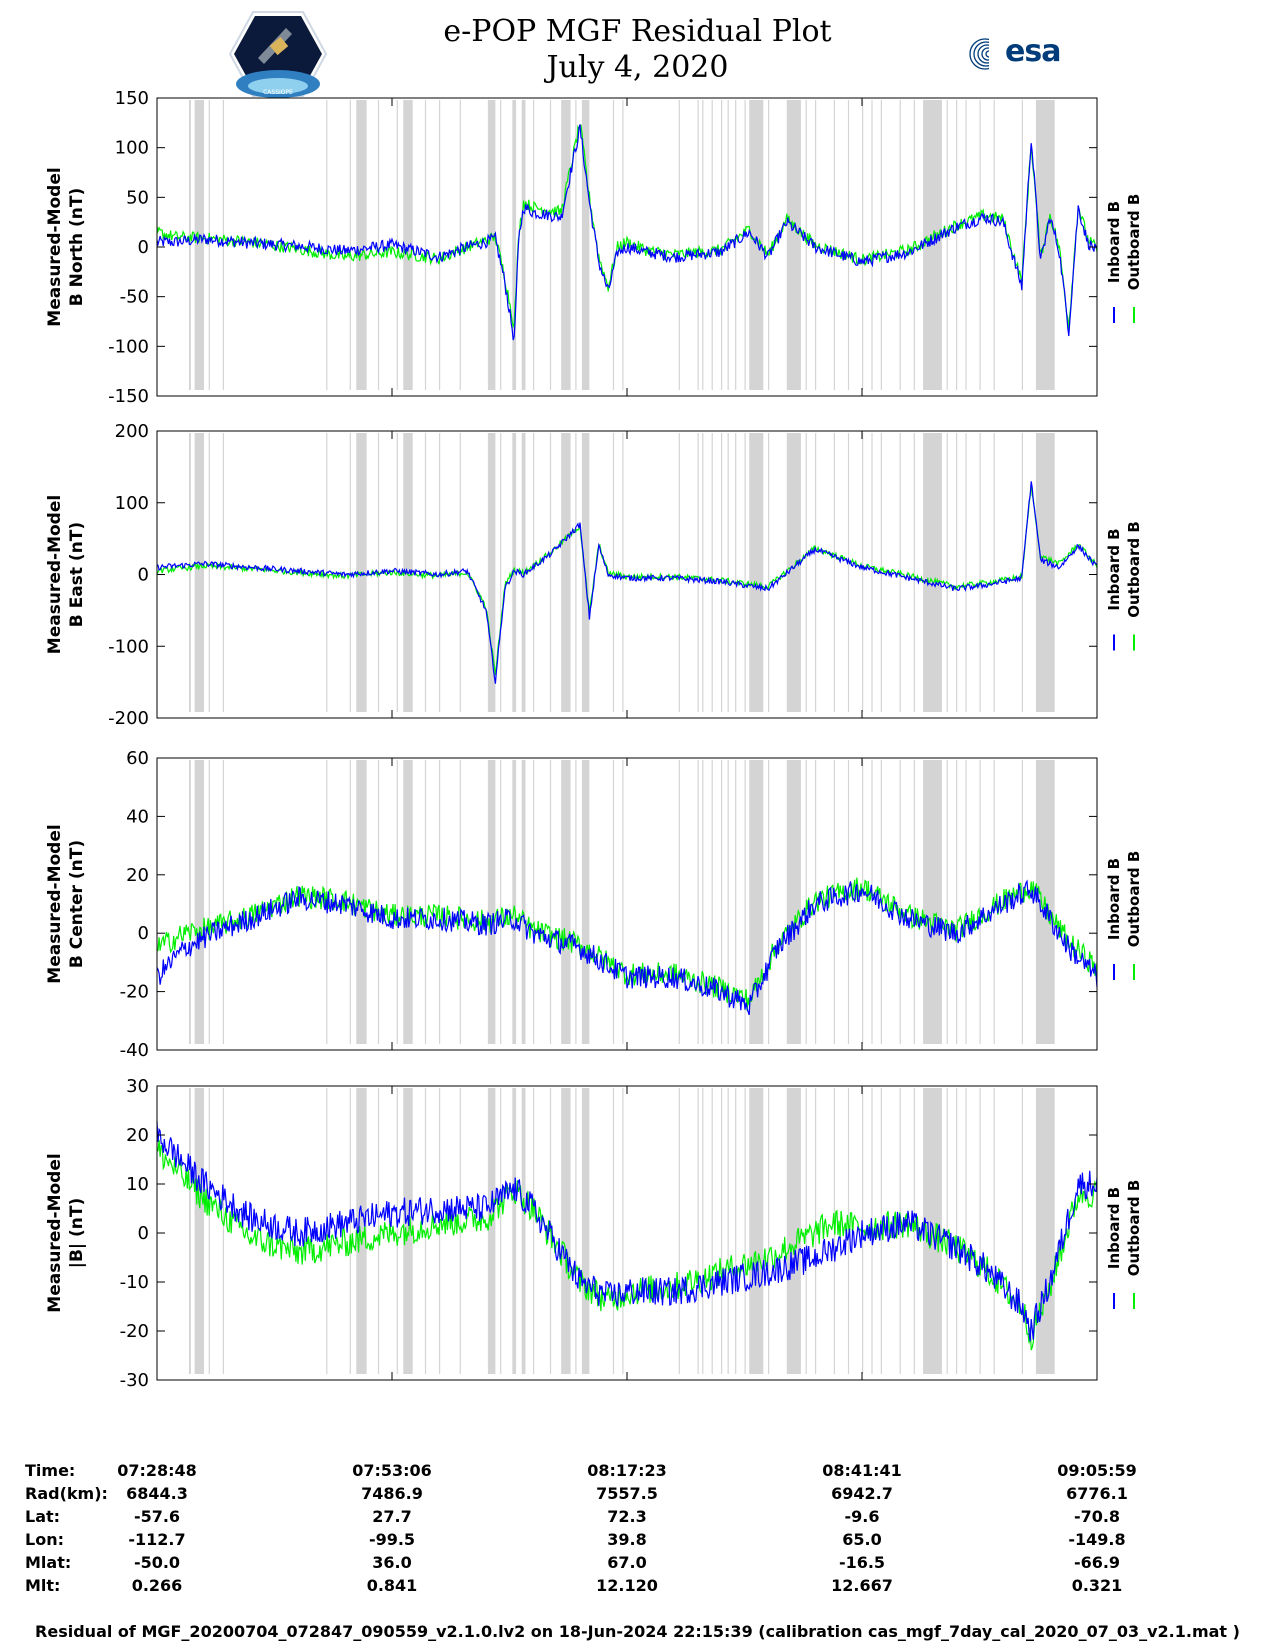  I want to click on y-tick-label-b-north-6: -150, so click(128, 396).